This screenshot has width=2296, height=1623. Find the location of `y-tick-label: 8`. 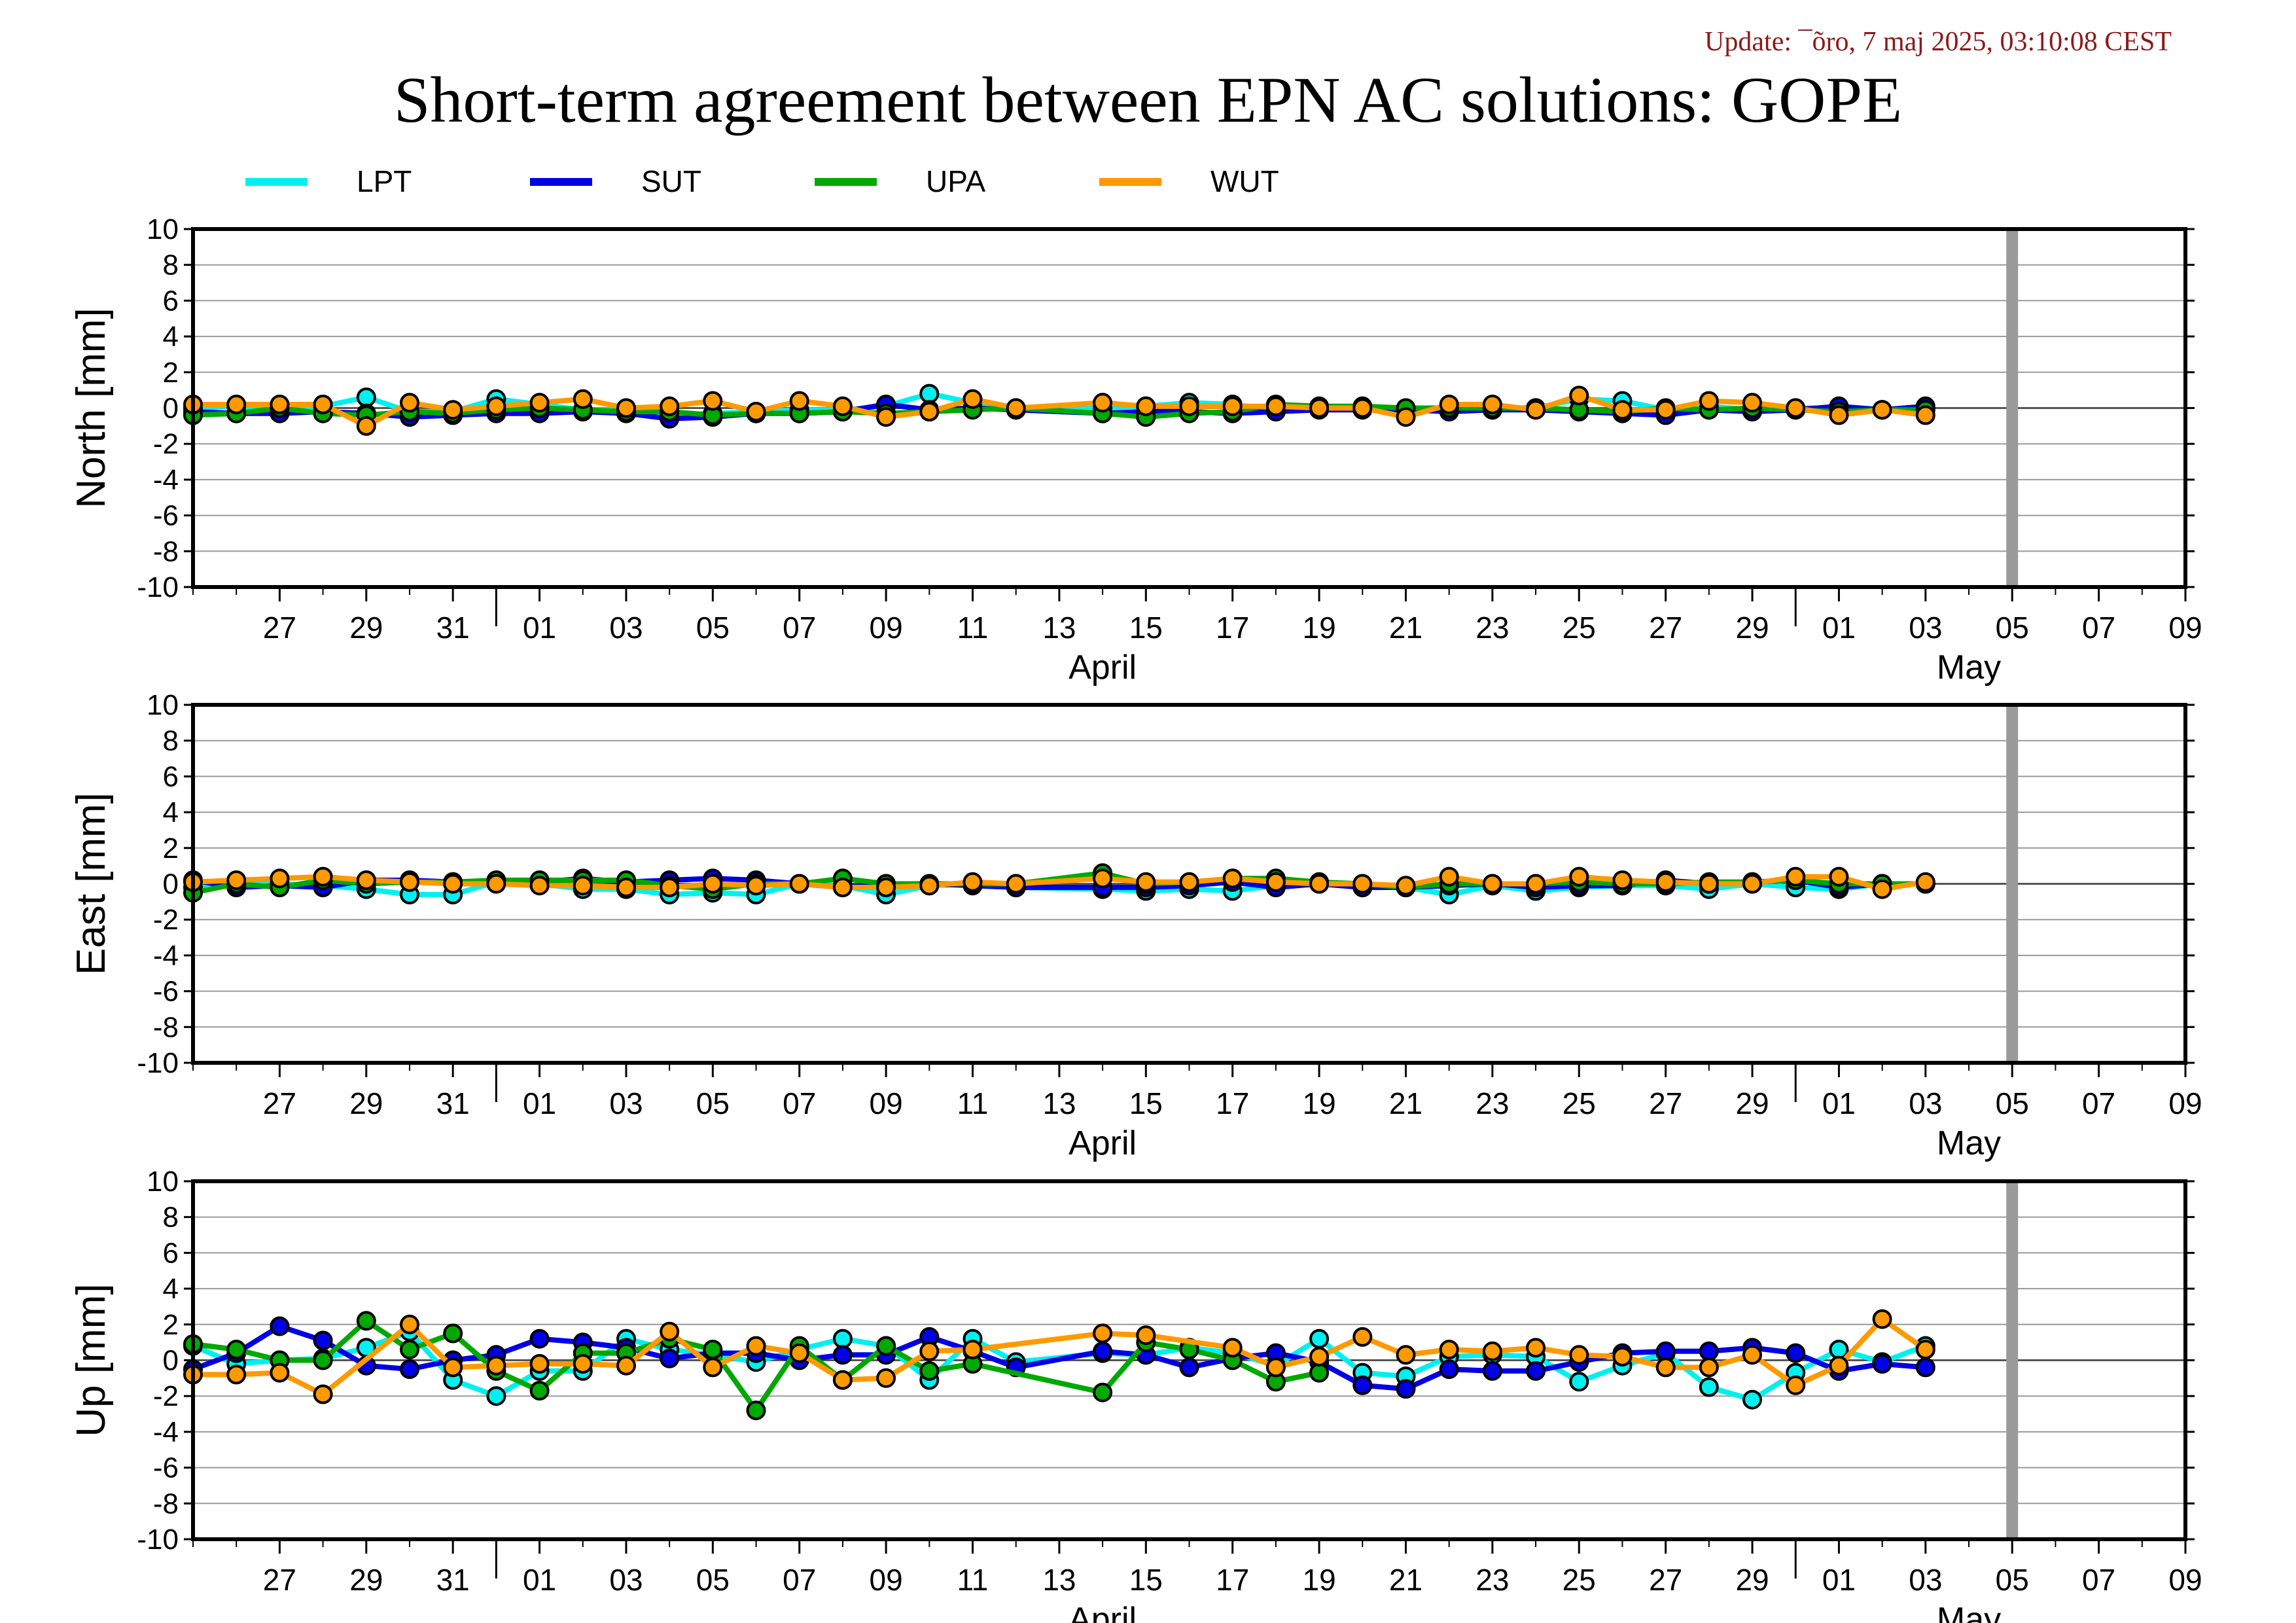

y-tick-label: 8 is located at coordinates (171, 741).